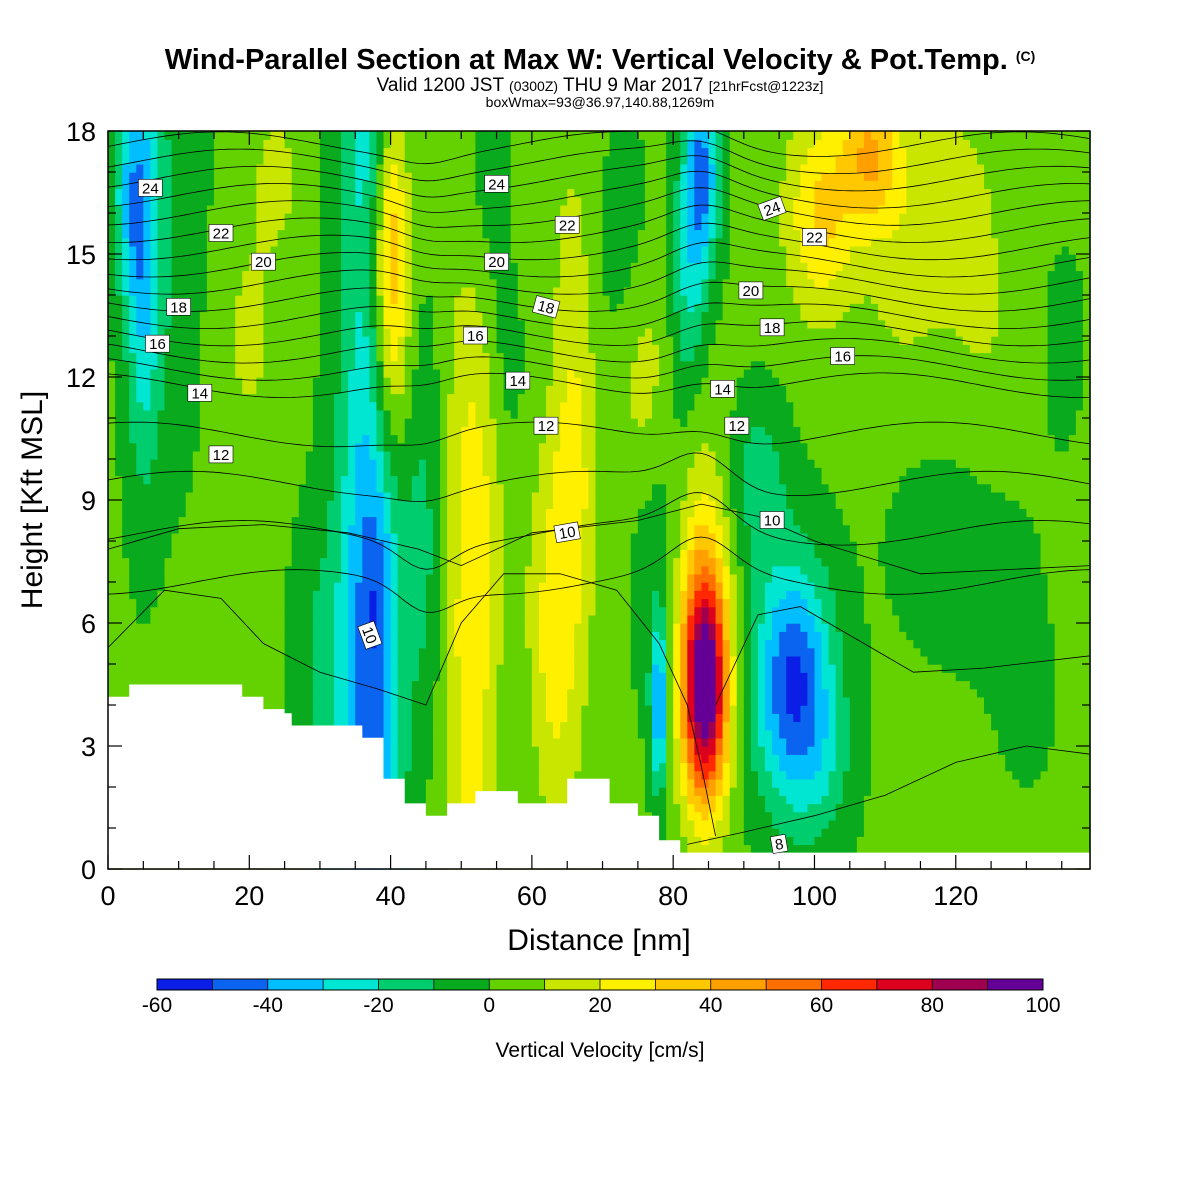 Image resolution: width=1200 pixels, height=1200 pixels. I want to click on colorbar-tick-label: -20, so click(378, 1005).